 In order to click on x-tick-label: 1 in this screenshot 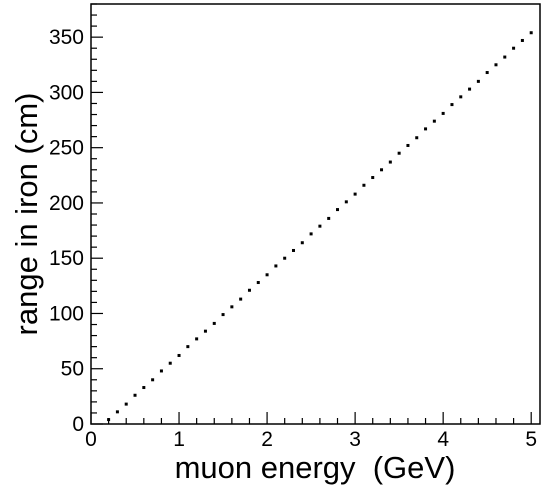, I will do `click(179, 439)`.